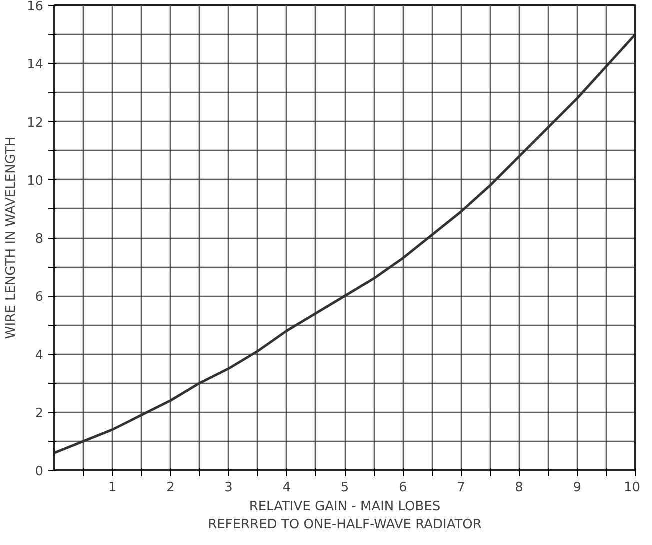 This screenshot has height=545, width=652. What do you see at coordinates (228, 488) in the screenshot?
I see `x-tick-label: 3` at bounding box center [228, 488].